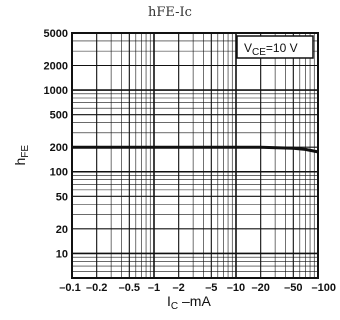 The image size is (340, 320). What do you see at coordinates (96, 288) in the screenshot?
I see `x-tick-label: –0.2` at bounding box center [96, 288].